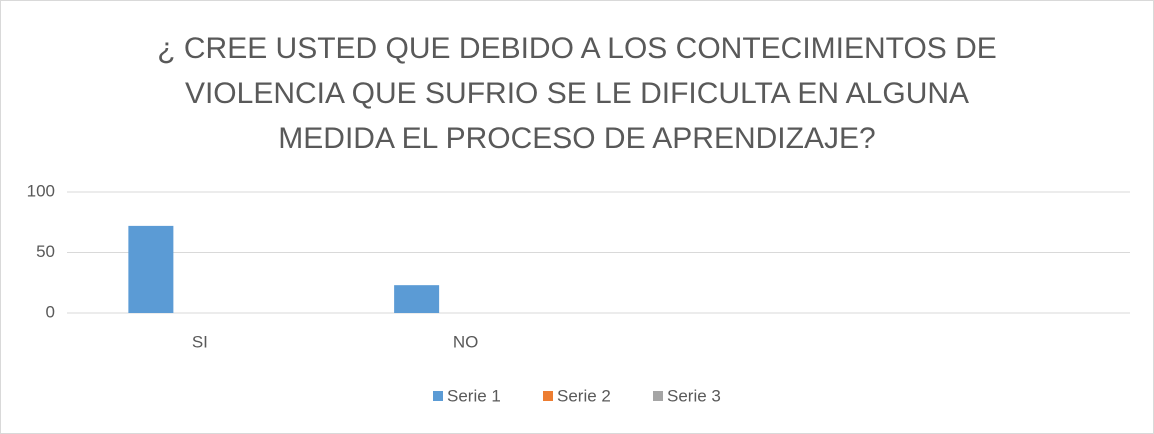 The width and height of the screenshot is (1154, 434). What do you see at coordinates (584, 395) in the screenshot?
I see `legend-label: Serie 2` at bounding box center [584, 395].